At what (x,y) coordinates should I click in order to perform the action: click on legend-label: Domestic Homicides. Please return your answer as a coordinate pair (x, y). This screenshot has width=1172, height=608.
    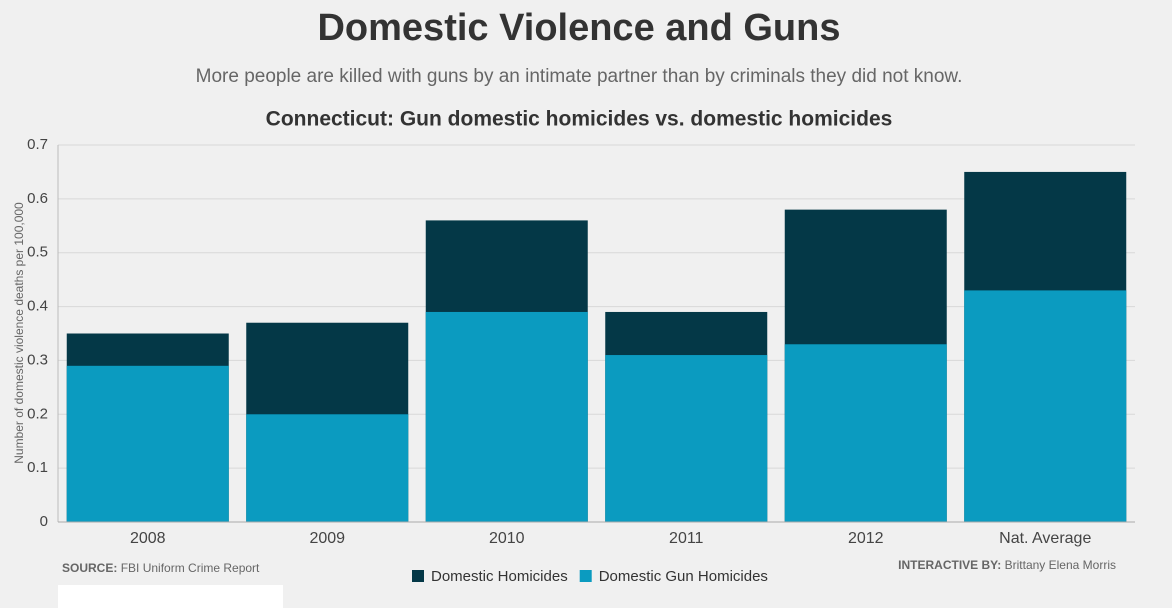
    Looking at the image, I should click on (499, 576).